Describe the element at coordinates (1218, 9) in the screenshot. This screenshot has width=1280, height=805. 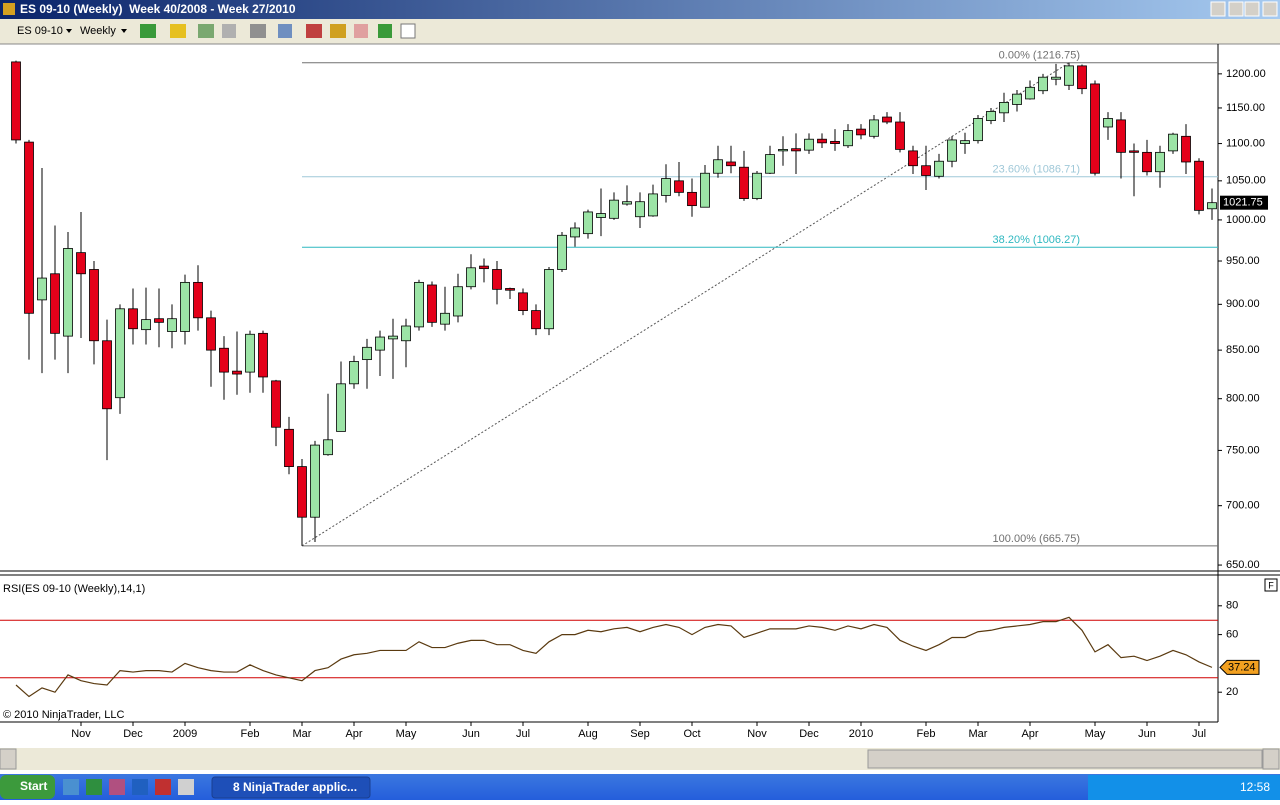
I see `restore-button` at that location.